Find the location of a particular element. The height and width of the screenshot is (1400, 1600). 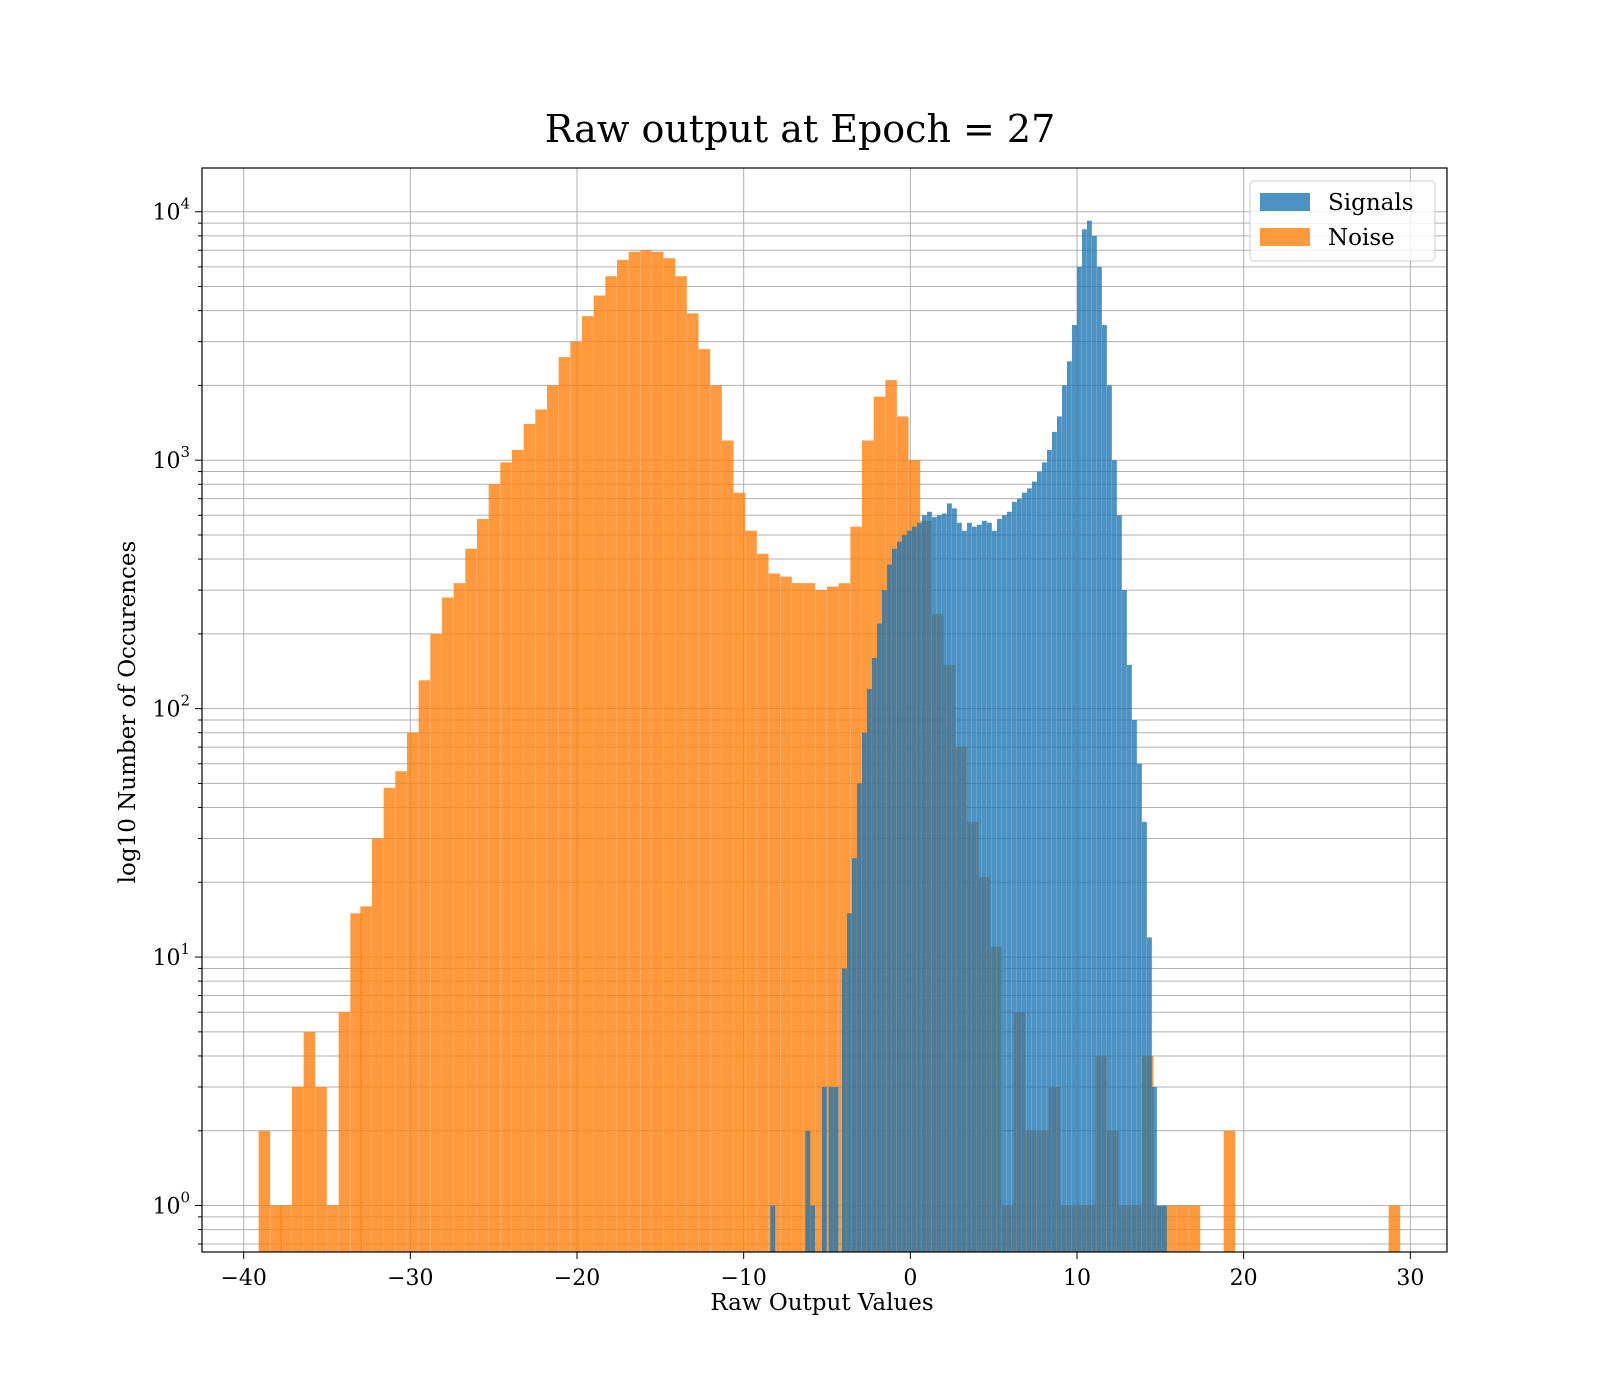

x-tick-label: 10 is located at coordinates (1077, 1278).